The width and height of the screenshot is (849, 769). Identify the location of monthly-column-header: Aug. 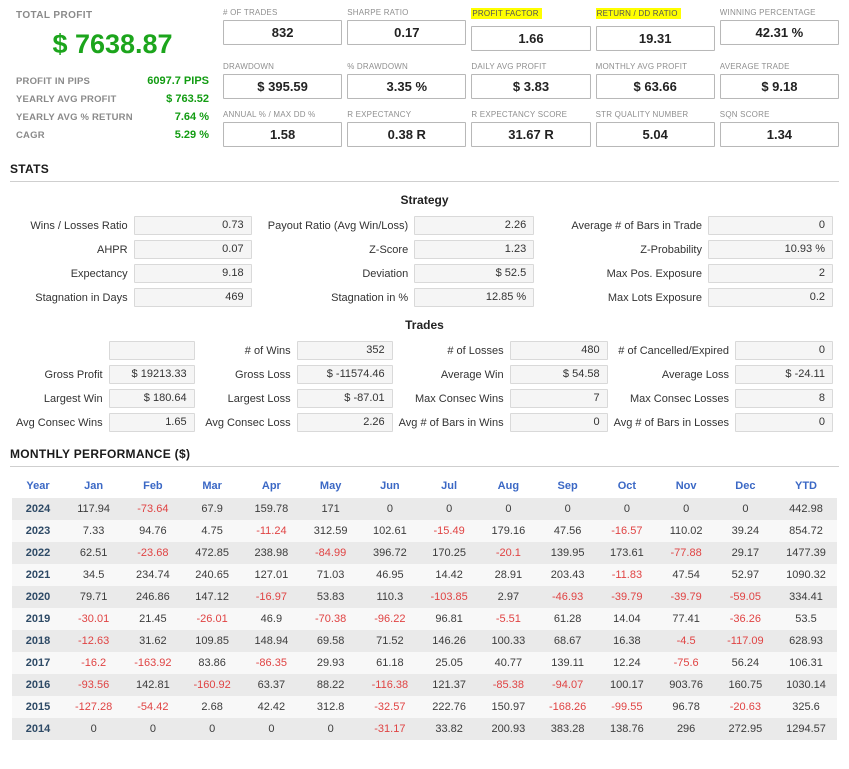
(508, 486).